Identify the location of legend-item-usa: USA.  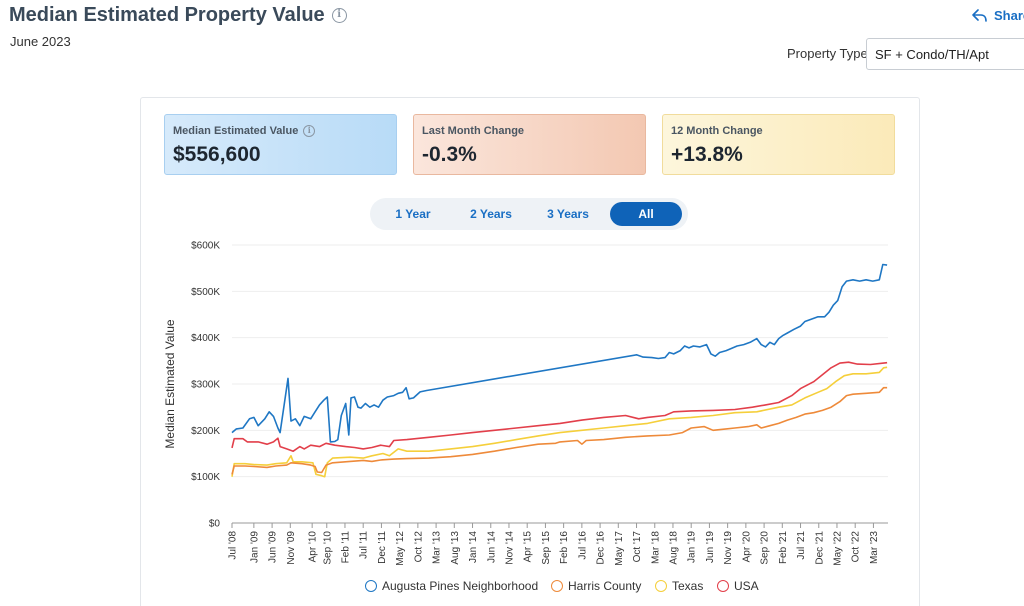
(738, 586).